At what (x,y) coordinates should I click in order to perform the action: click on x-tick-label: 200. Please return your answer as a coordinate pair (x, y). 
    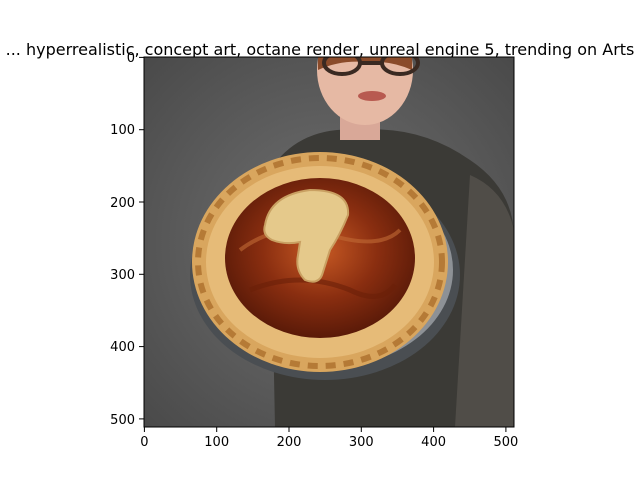
    Looking at the image, I should click on (289, 442).